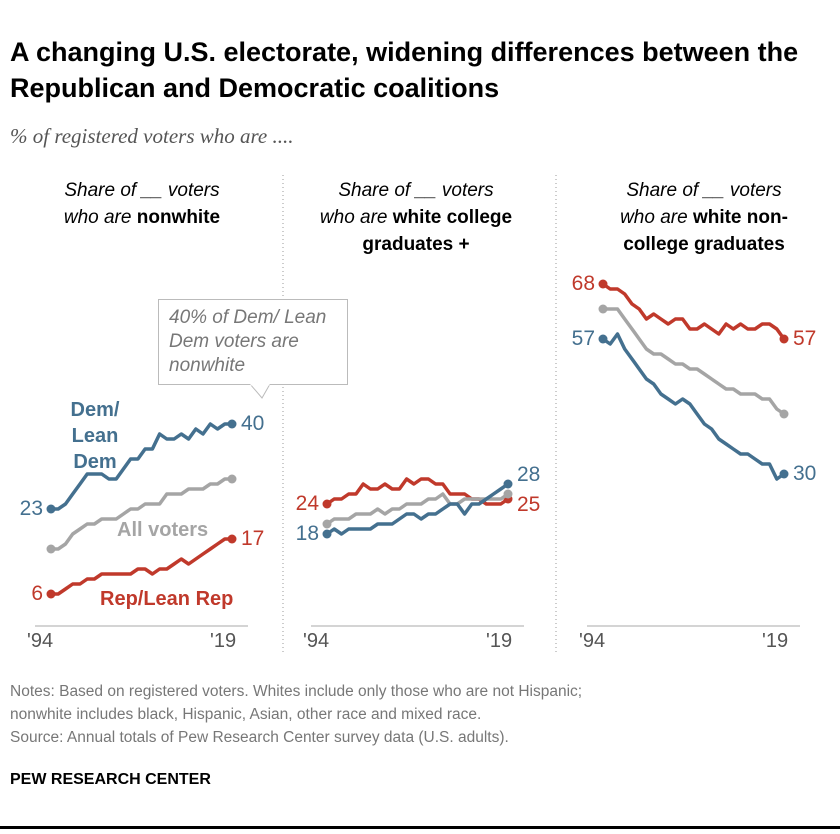  Describe the element at coordinates (100, 217) in the screenshot. I see `panel-1-header-prefix: who are` at that location.